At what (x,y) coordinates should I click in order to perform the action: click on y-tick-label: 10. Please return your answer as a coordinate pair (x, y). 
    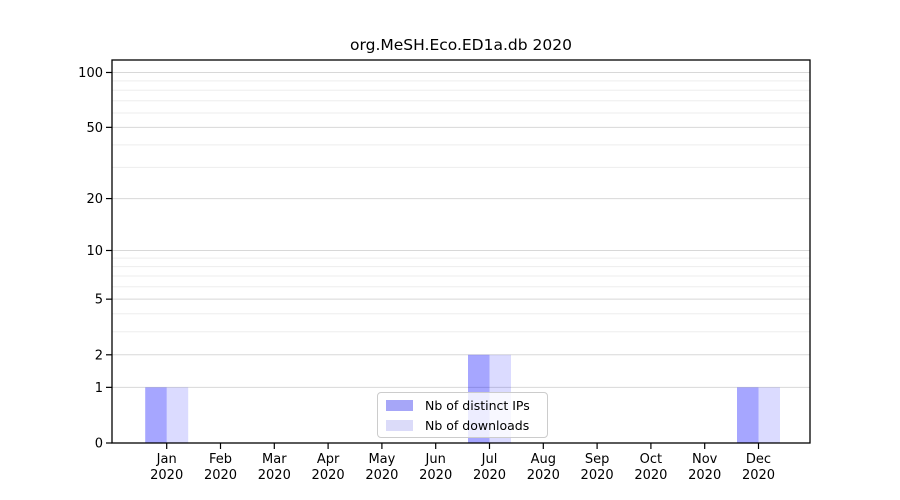
    Looking at the image, I should click on (94, 251).